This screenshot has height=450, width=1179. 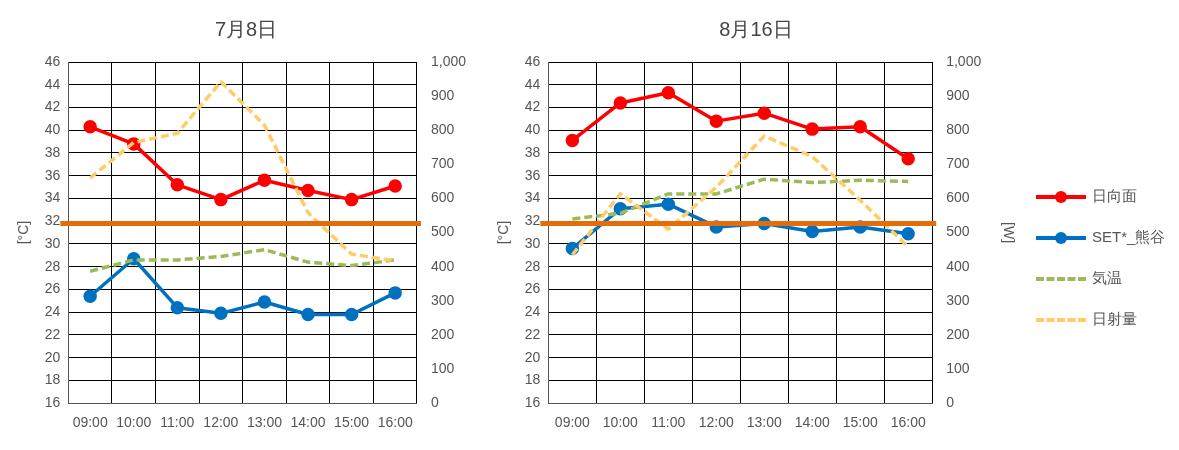 I want to click on legend-label: SET*_熊谷, so click(x=1129, y=237).